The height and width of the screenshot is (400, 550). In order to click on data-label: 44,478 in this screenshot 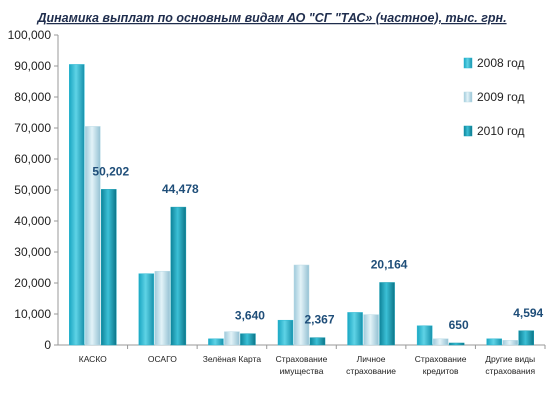, I will do `click(180, 189)`.